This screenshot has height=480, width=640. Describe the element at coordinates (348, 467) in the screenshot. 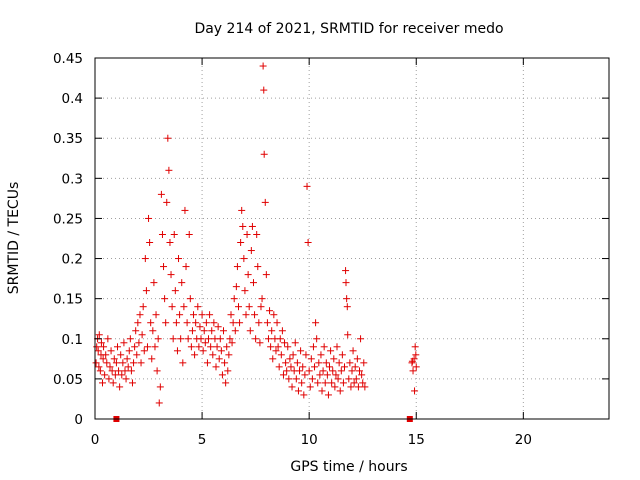

I see `x-axis-label: GPS time / hours` at that location.